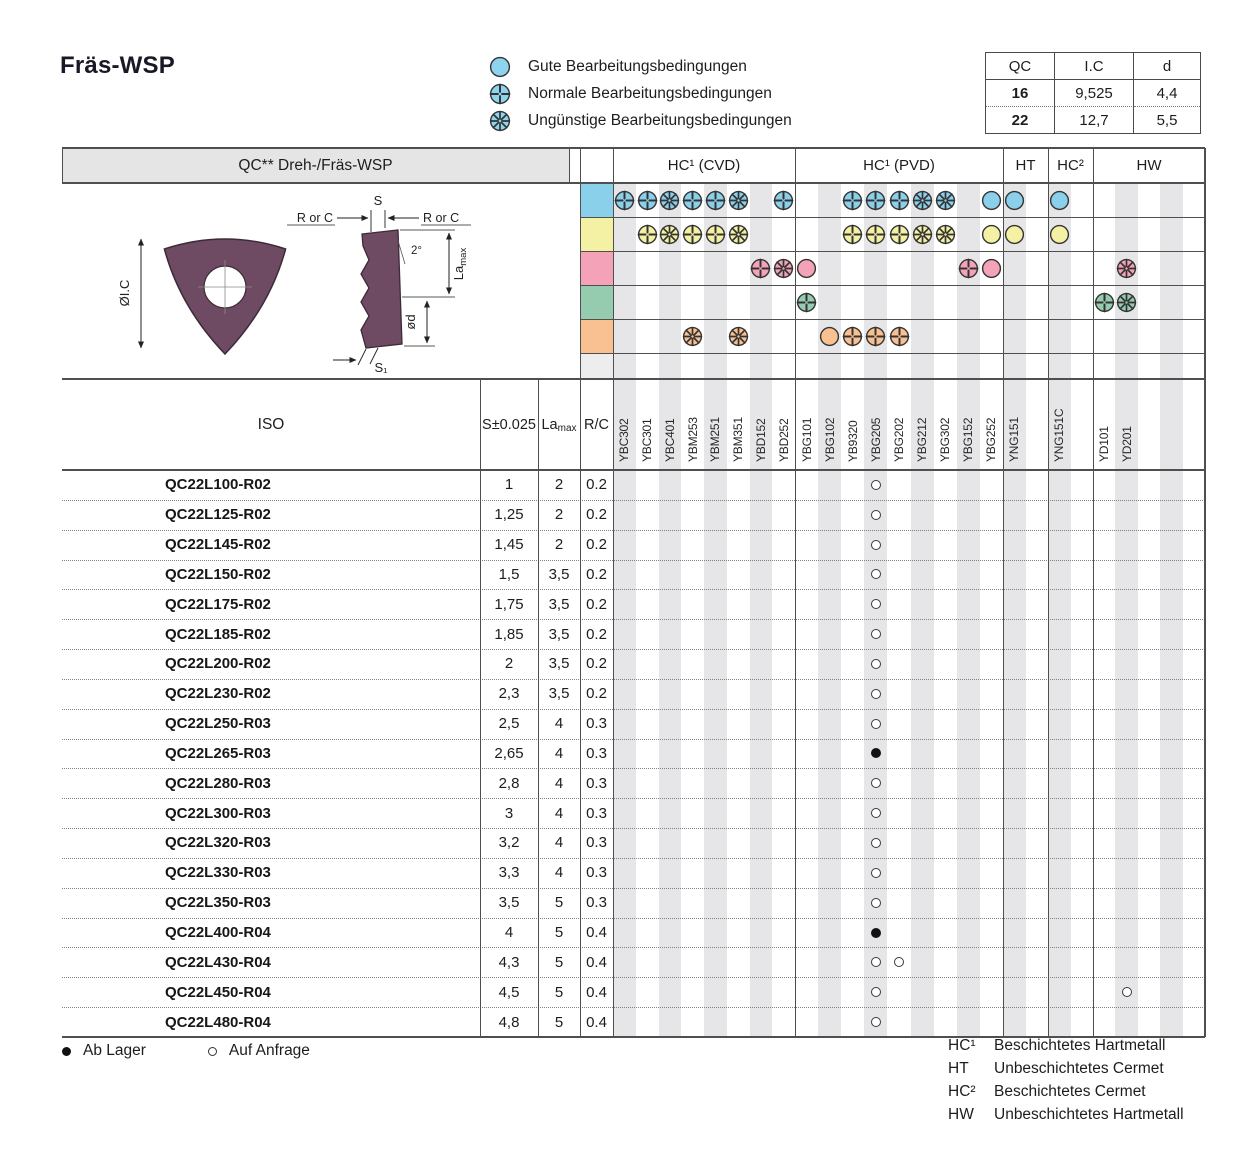 The image size is (1241, 1152). What do you see at coordinates (378, 200) in the screenshot?
I see `s-dimension-label: S` at bounding box center [378, 200].